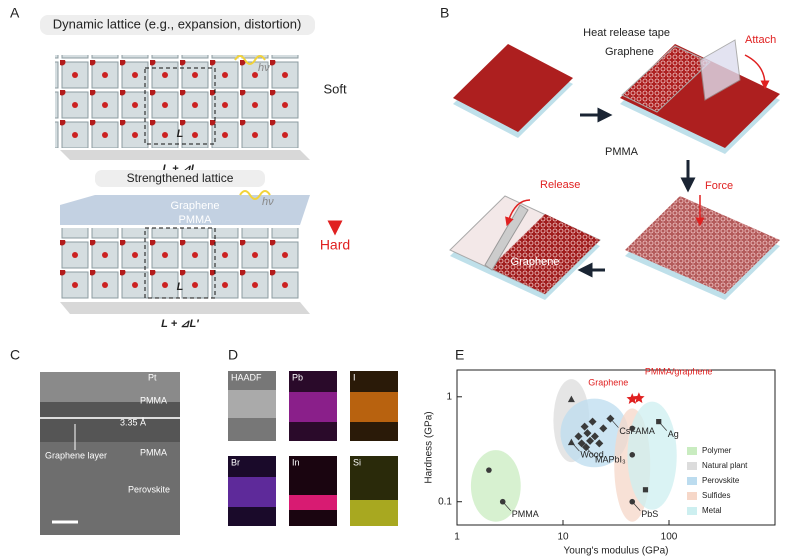 The height and width of the screenshot is (560, 799). What do you see at coordinates (608, 382) in the screenshot?
I see `highlight-label: Graphene` at bounding box center [608, 382].